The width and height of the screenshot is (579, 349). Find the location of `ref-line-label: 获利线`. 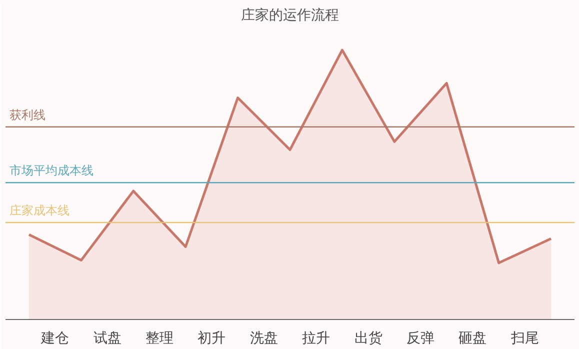

ref-line-label: 获利线 is located at coordinates (28, 115).